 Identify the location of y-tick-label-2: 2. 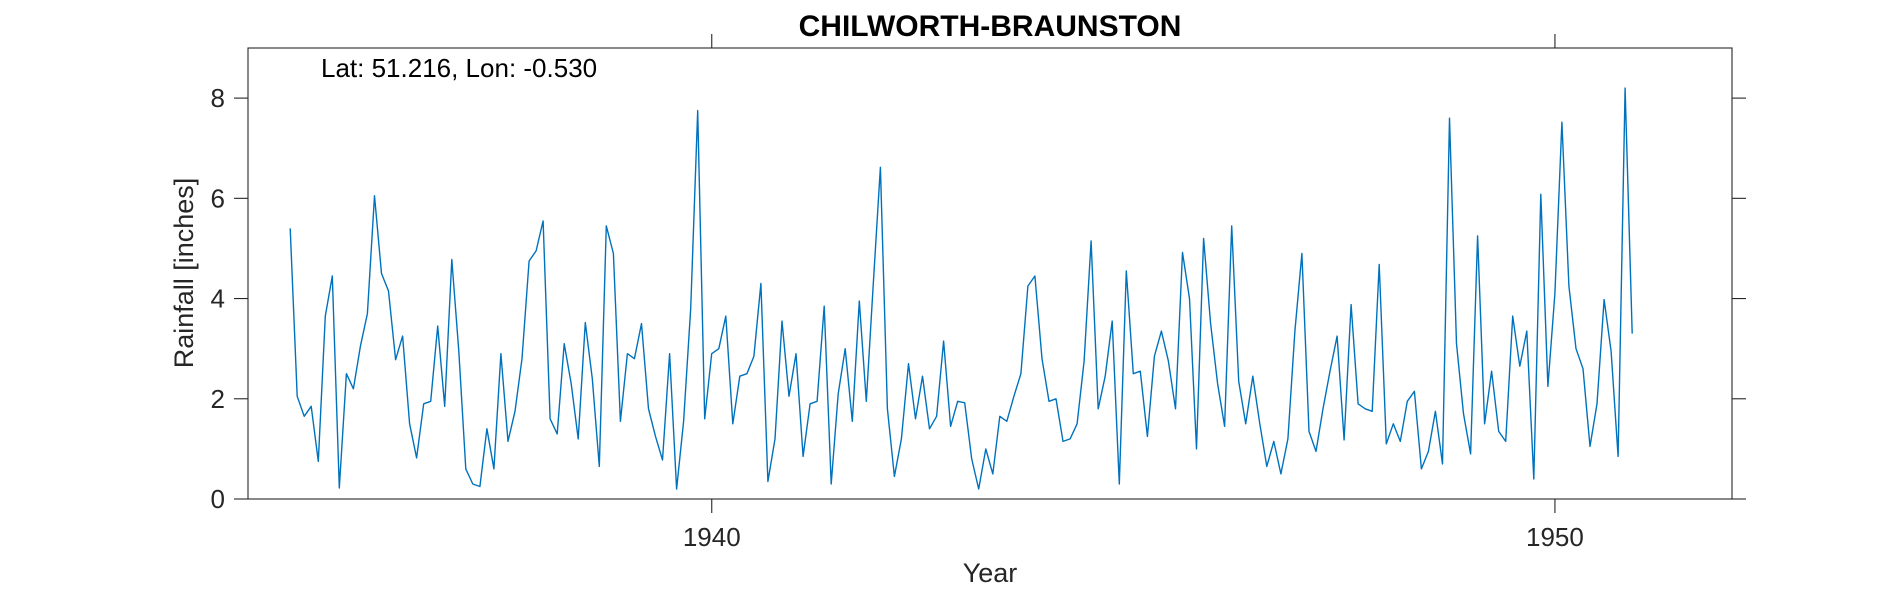
(218, 399).